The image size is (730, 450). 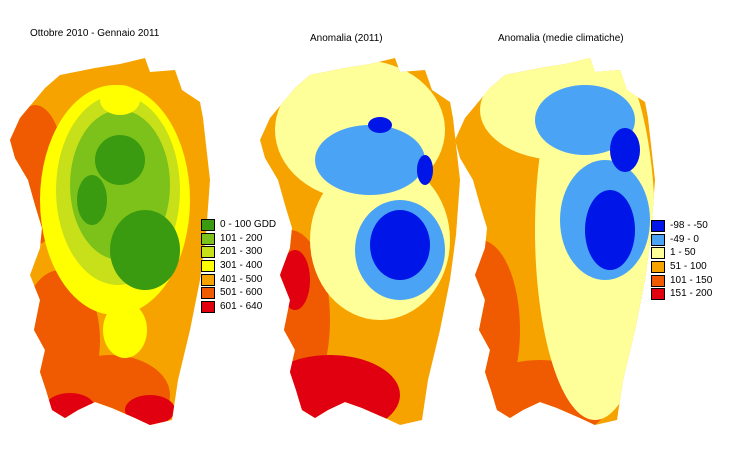 What do you see at coordinates (241, 266) in the screenshot?
I see `legend-label: 301 - 400` at bounding box center [241, 266].